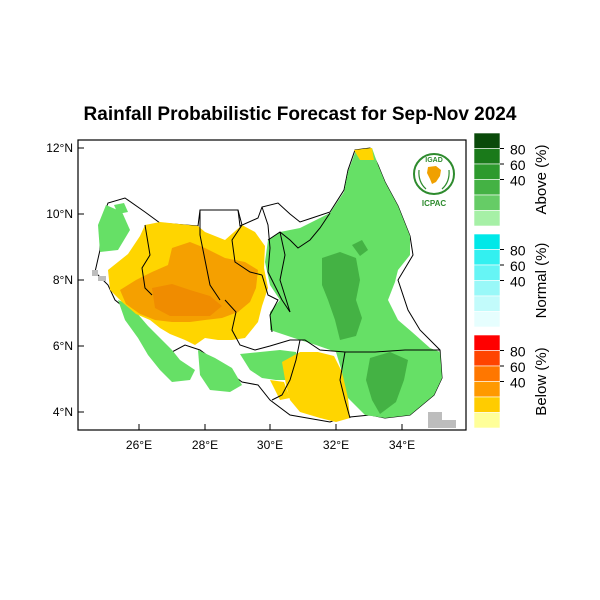  I want to click on legend-group-label: Above (%), so click(541, 179).